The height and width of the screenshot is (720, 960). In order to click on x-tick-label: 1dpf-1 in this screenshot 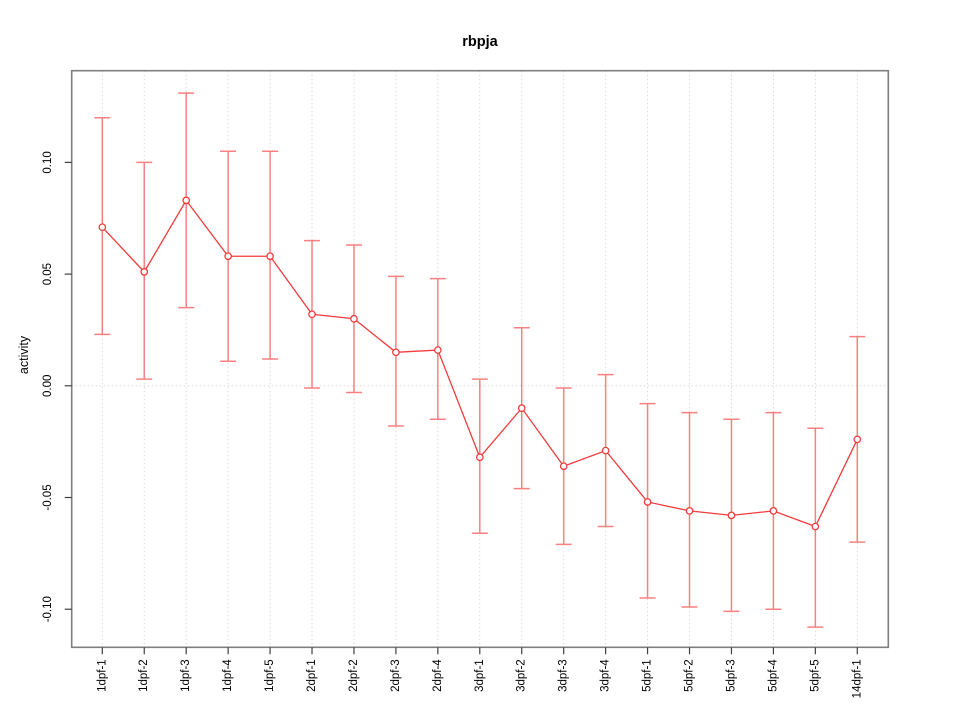, I will do `click(102, 675)`.